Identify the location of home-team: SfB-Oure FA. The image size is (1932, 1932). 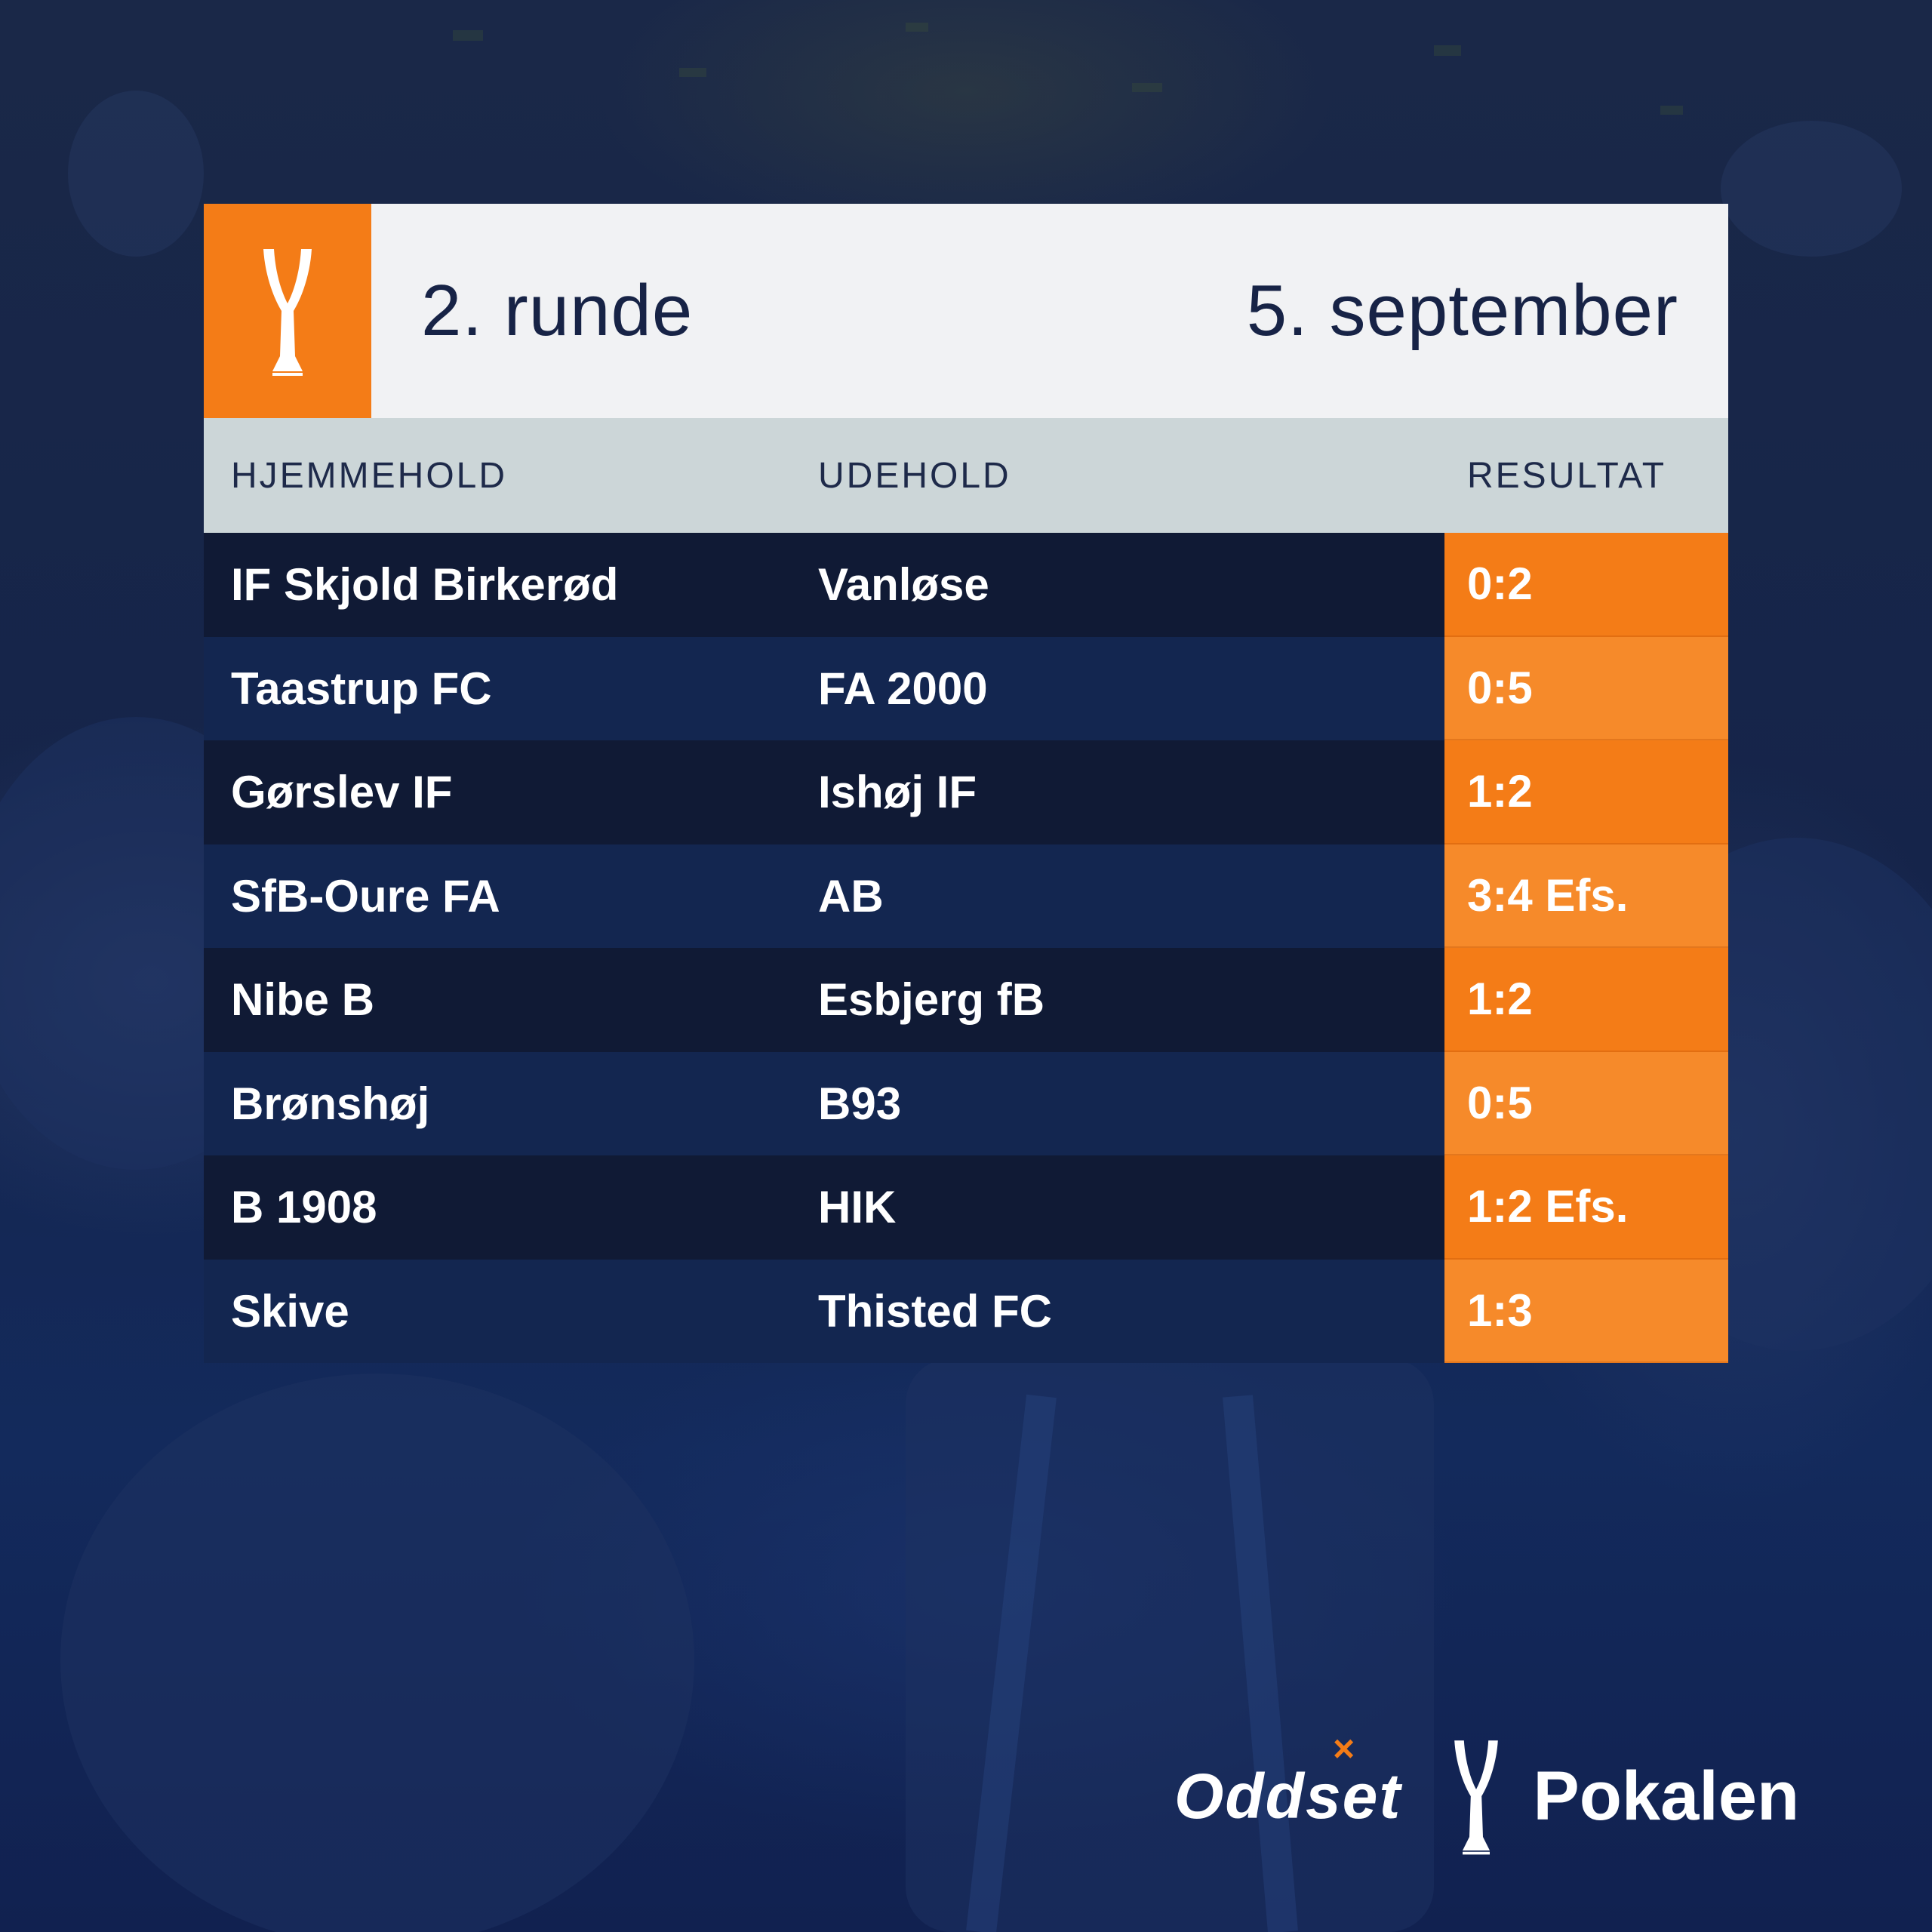
(509, 896).